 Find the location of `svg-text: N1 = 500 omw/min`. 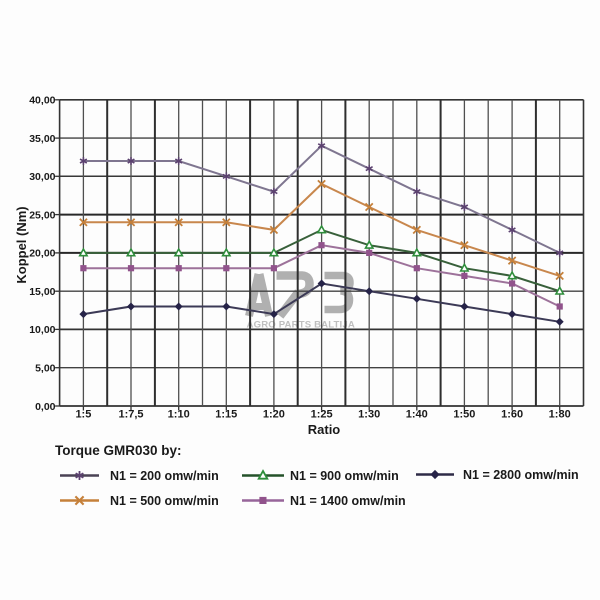

svg-text: N1 = 500 omw/min is located at coordinates (164, 501).